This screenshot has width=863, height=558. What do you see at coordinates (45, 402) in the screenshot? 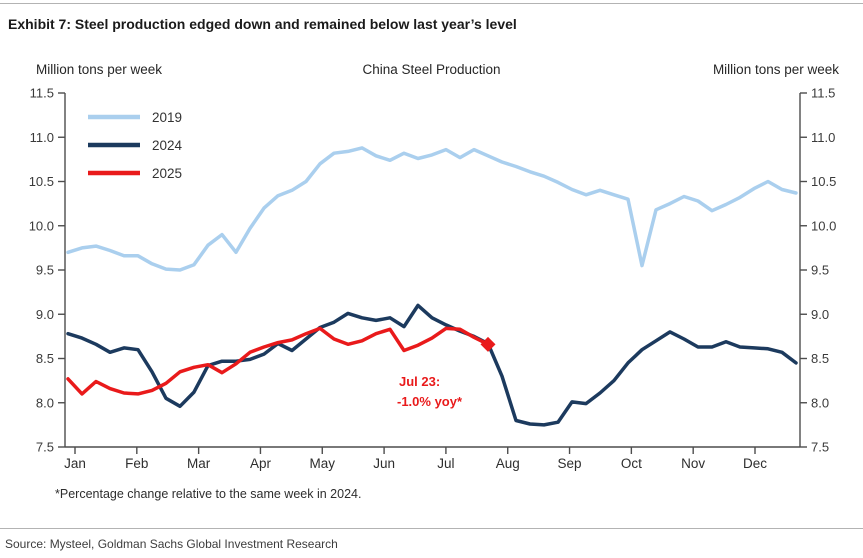
I see `y-axis-tick-label-left: 8.0` at bounding box center [45, 402].